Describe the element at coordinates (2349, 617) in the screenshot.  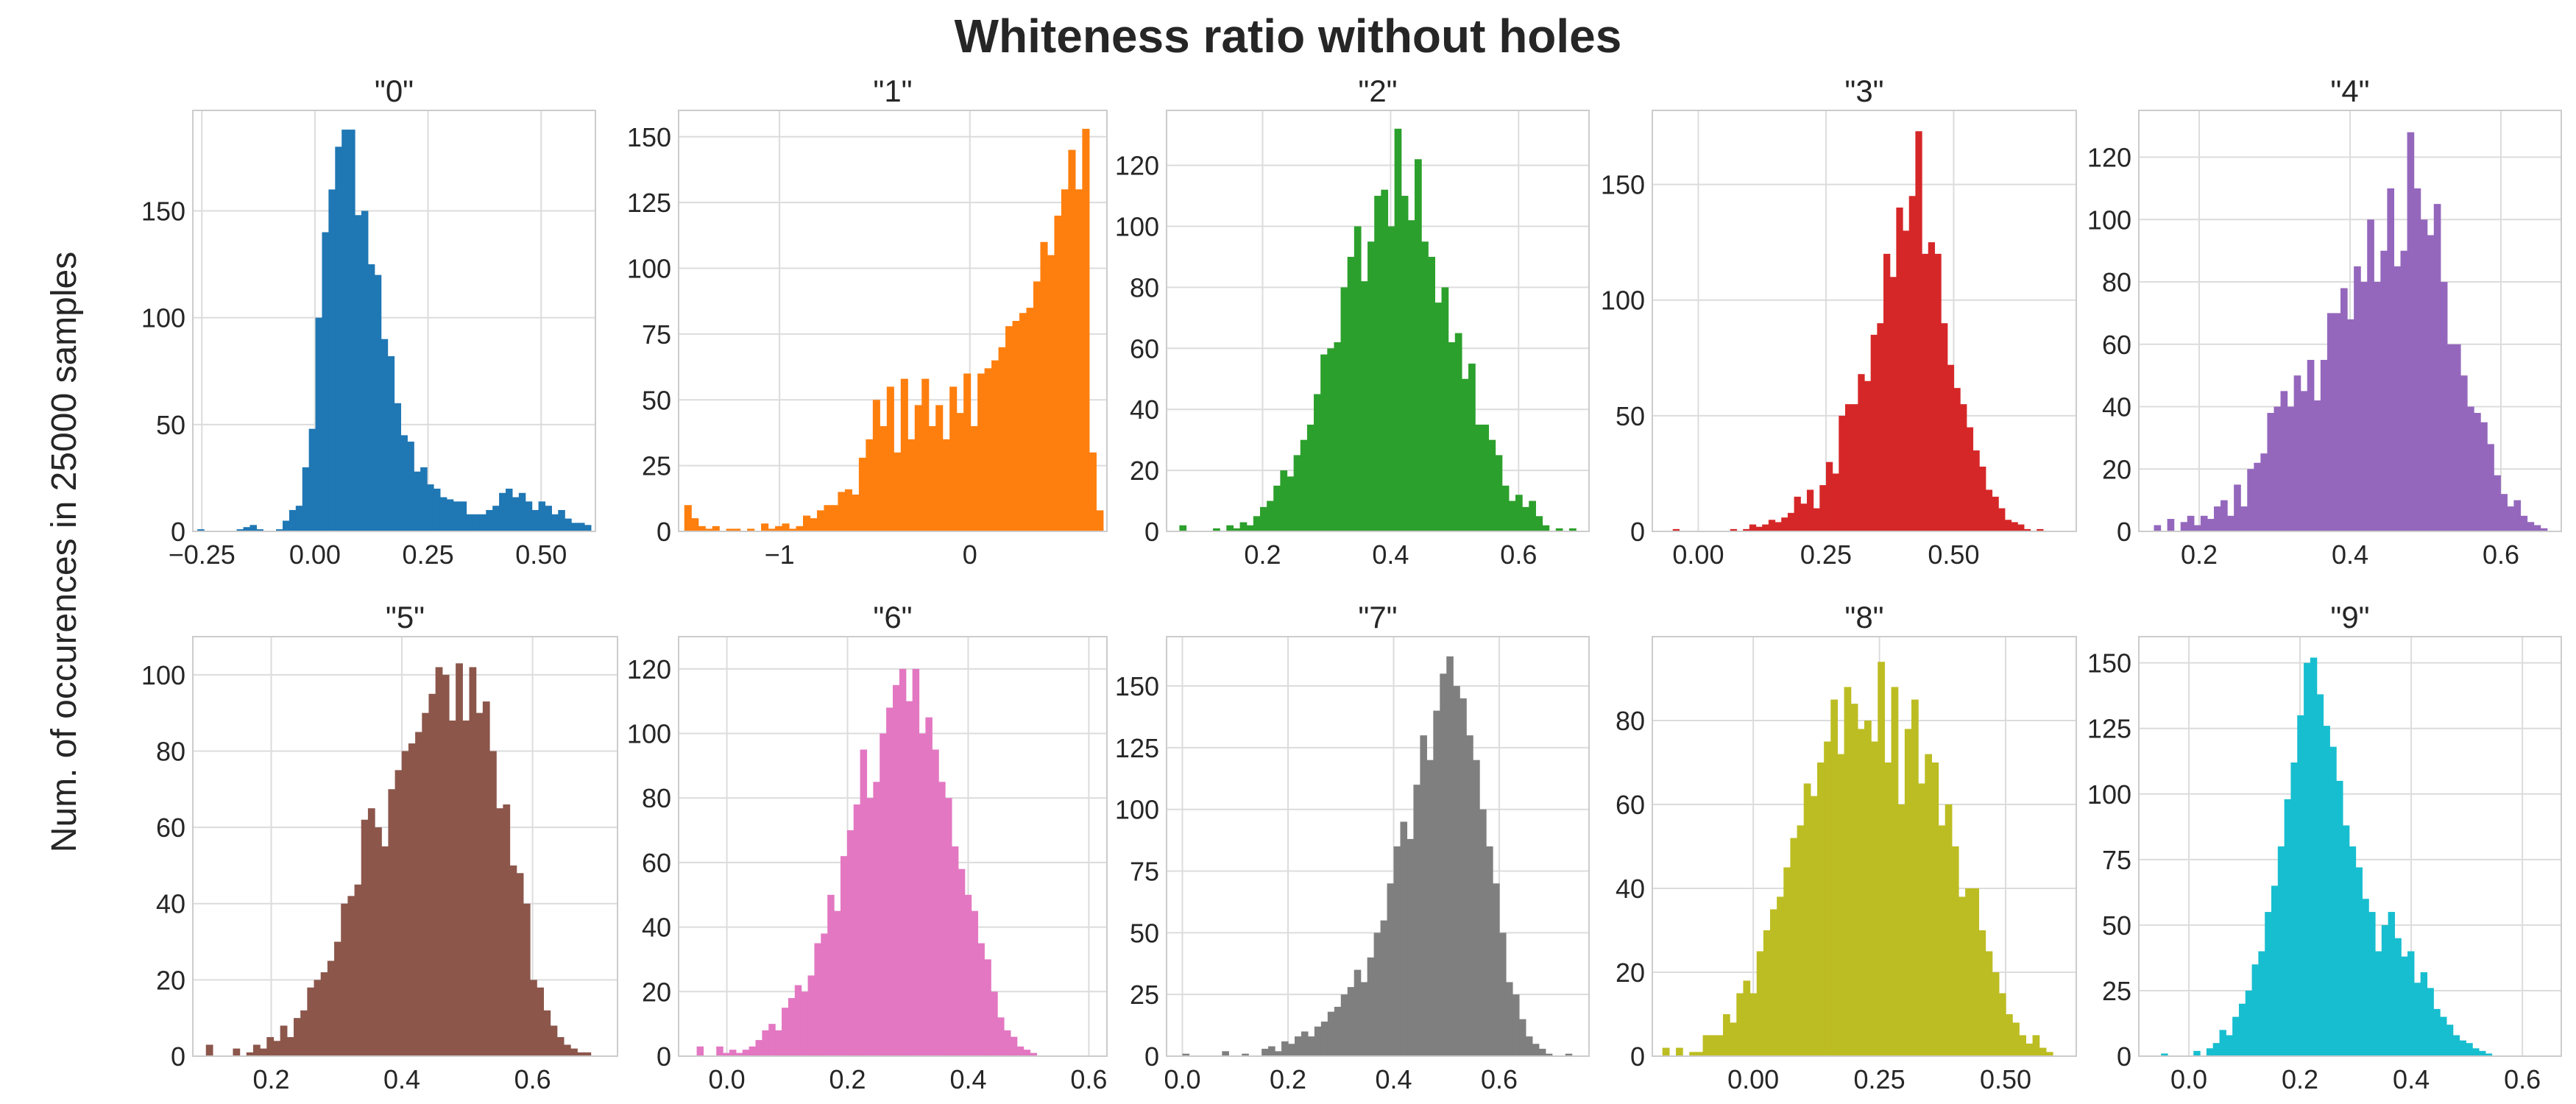
I see `panel-title: "9"` at that location.